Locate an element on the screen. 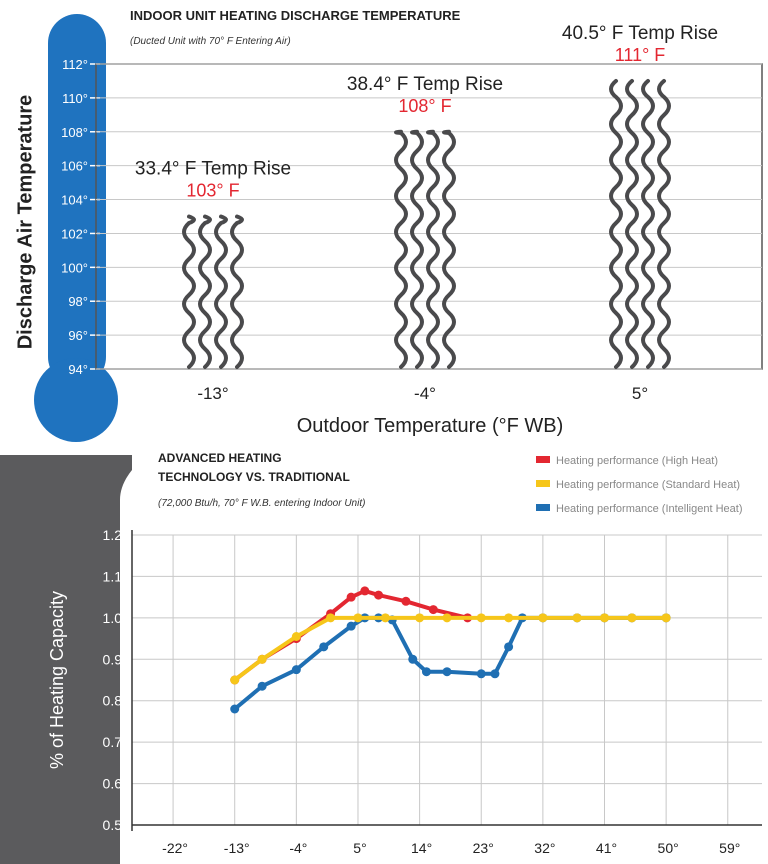  legend-swatch-high-heat is located at coordinates (543, 459).